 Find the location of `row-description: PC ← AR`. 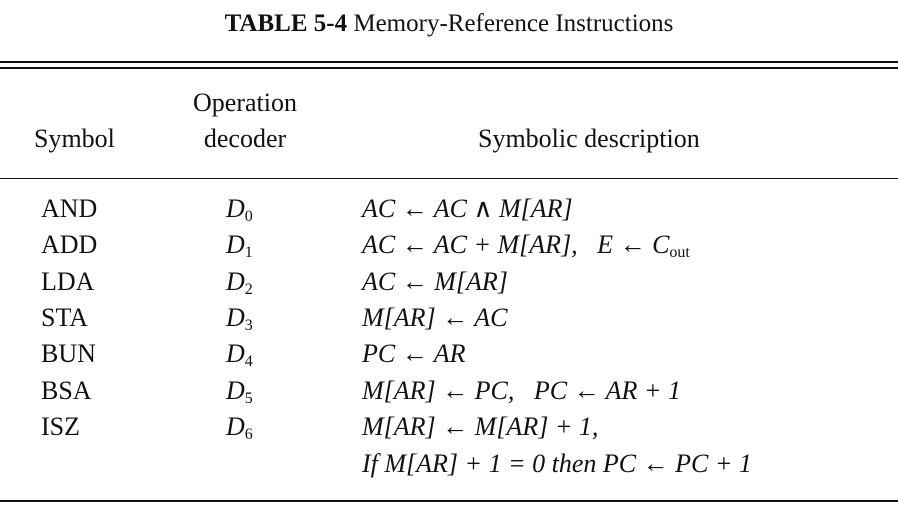

row-description: PC ← AR is located at coordinates (414, 353).